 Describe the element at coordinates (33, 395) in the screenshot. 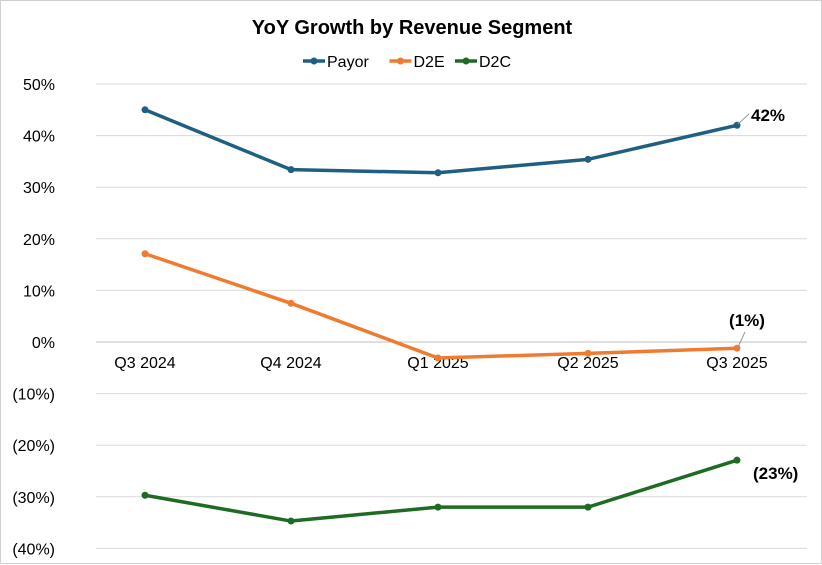

I see `y-tick-label: (10%)` at that location.